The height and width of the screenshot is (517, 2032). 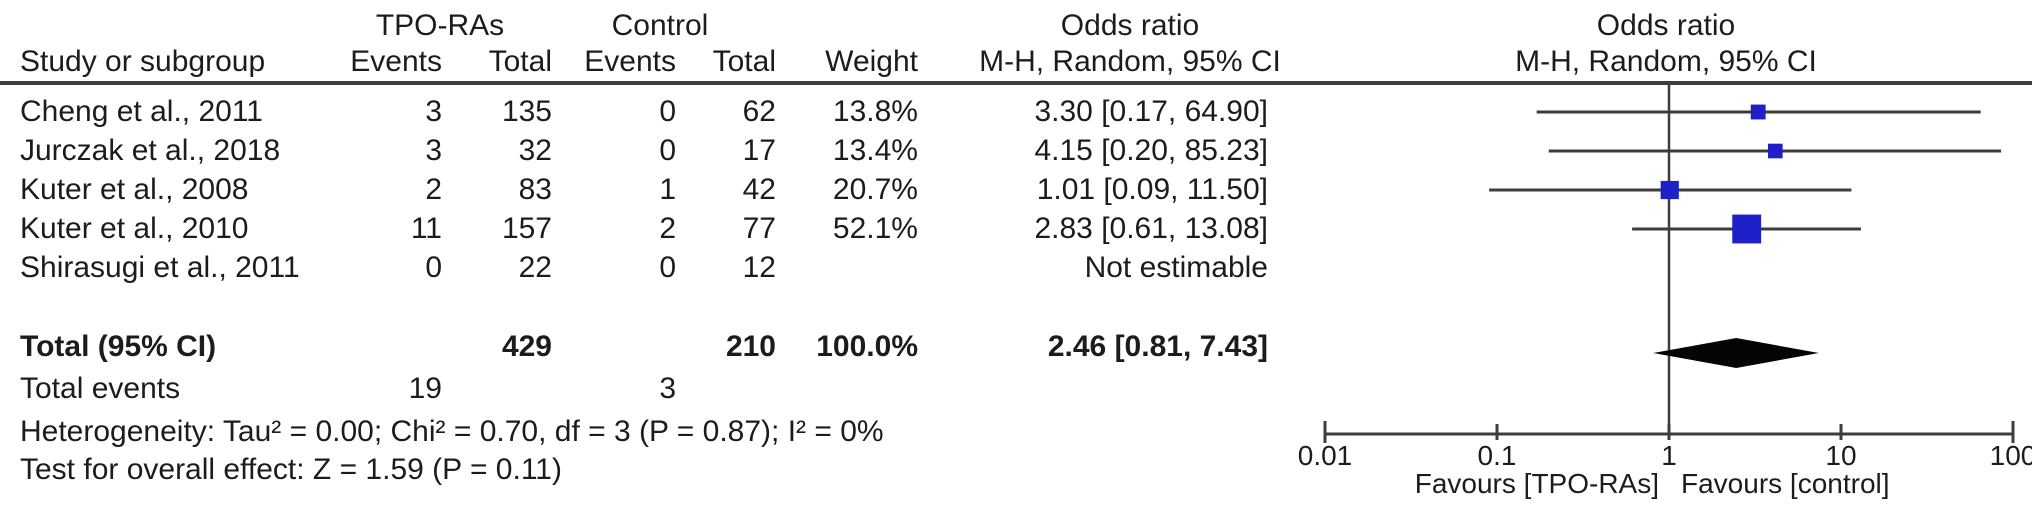 What do you see at coordinates (759, 111) in the screenshot?
I see `total-ctl-value: 62` at bounding box center [759, 111].